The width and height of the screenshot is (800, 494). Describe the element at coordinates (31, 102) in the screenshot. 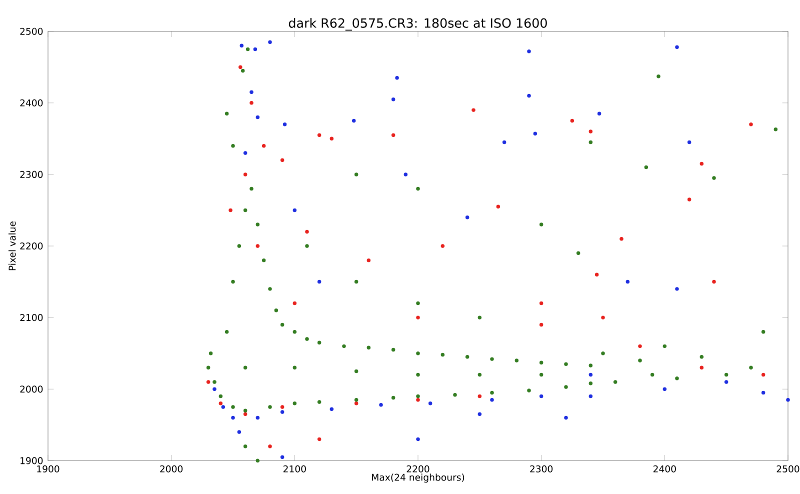

I see `y-tick-label: 2400` at that location.